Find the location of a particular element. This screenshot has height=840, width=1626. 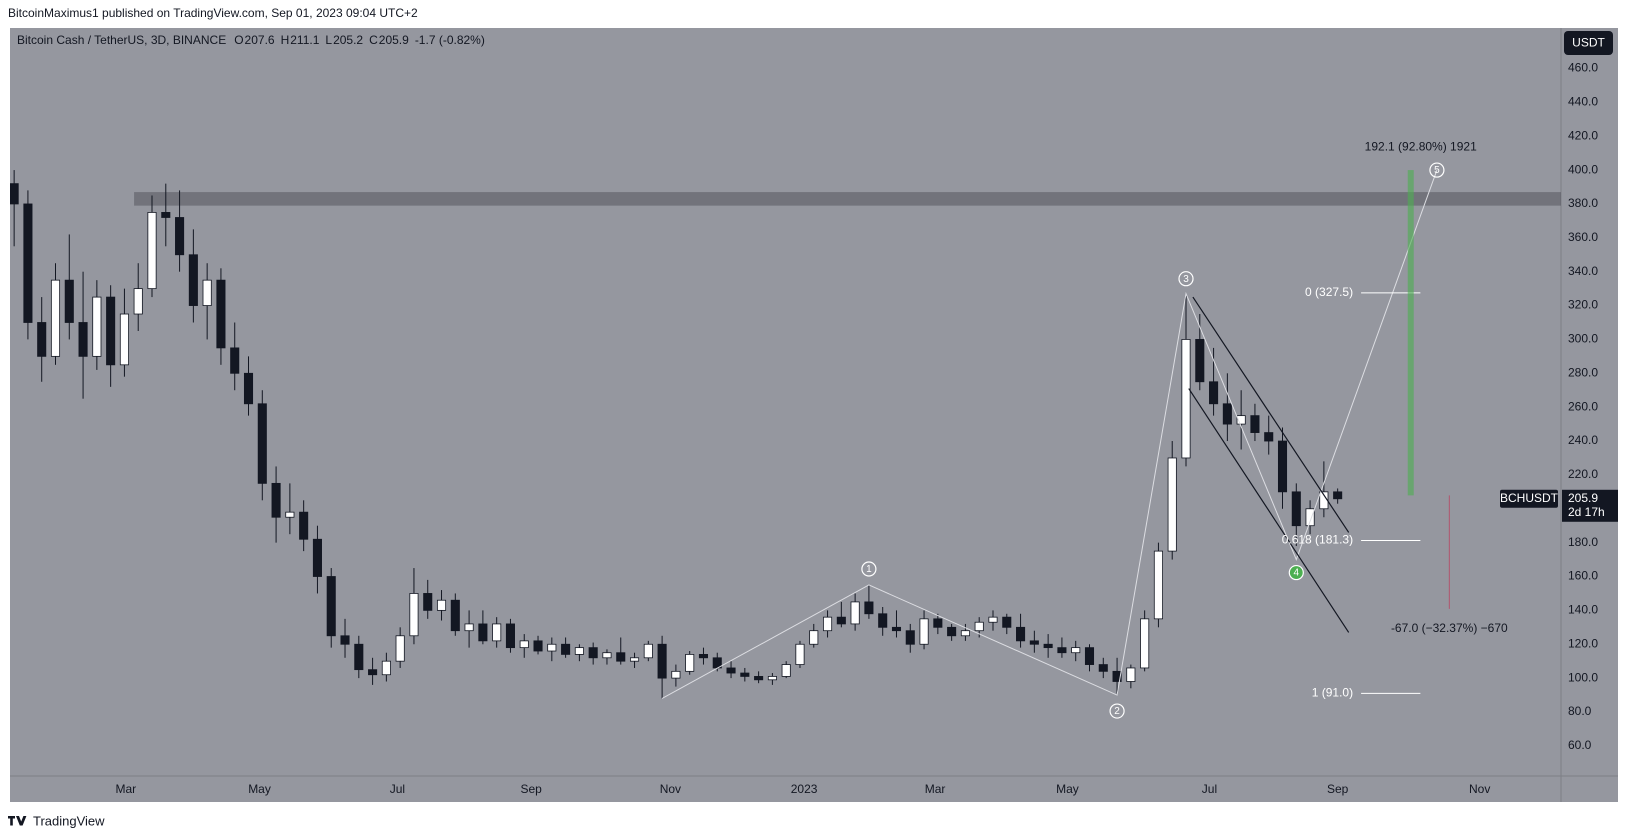

currency-button-label: USDT is located at coordinates (1588, 43).